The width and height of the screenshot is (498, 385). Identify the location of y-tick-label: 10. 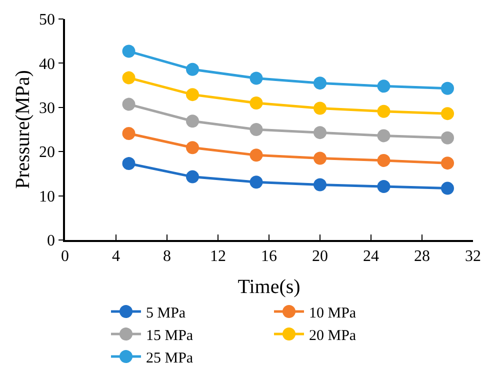
(47, 197).